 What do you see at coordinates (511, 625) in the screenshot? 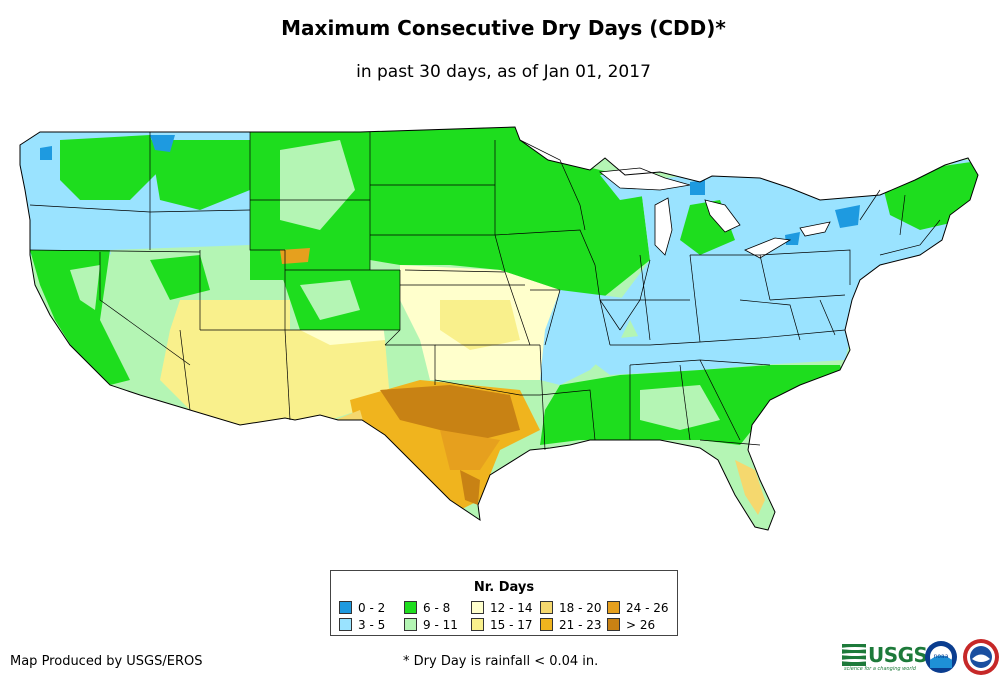
I see `legend-label: 15 - 17` at bounding box center [511, 625].